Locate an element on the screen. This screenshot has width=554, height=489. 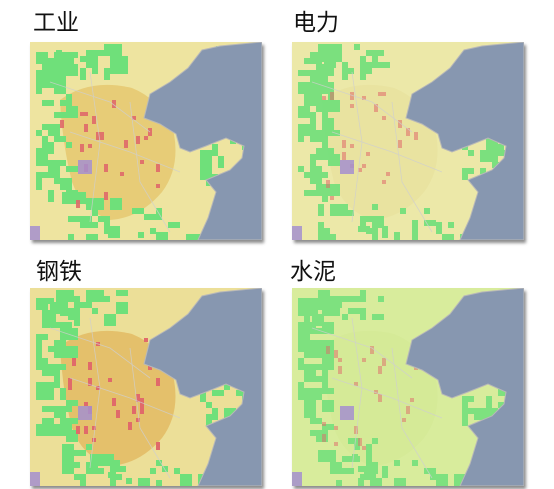
road-lines is located at coordinates (115, 152).